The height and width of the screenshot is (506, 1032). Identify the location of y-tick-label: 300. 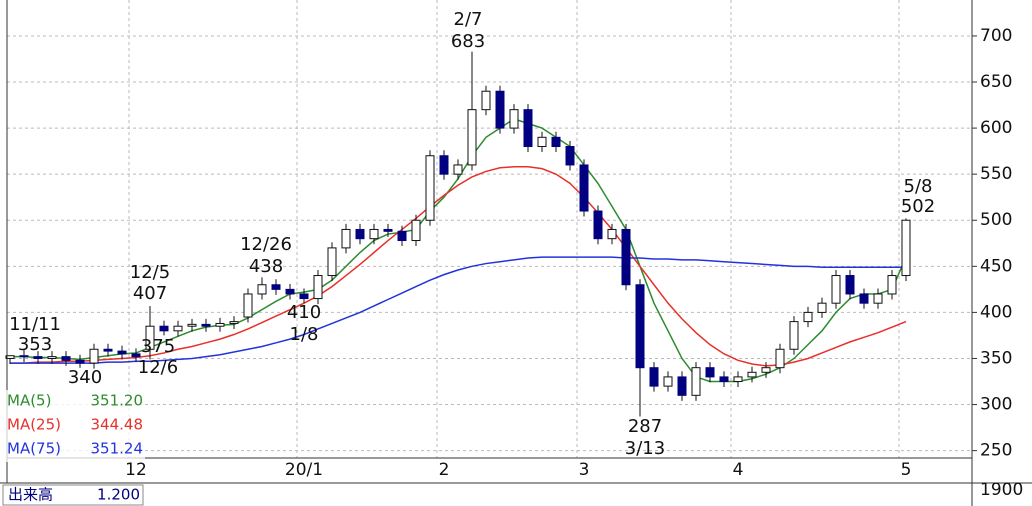
(996, 405).